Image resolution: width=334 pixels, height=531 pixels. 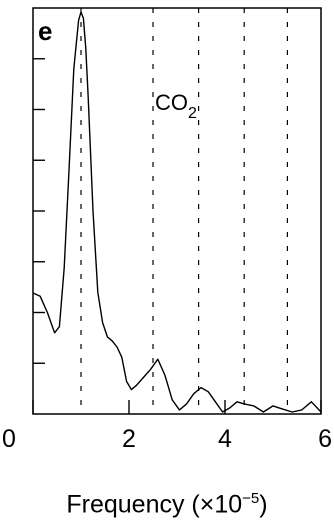 I want to click on co2-annotation: CO2, so click(x=176, y=106).